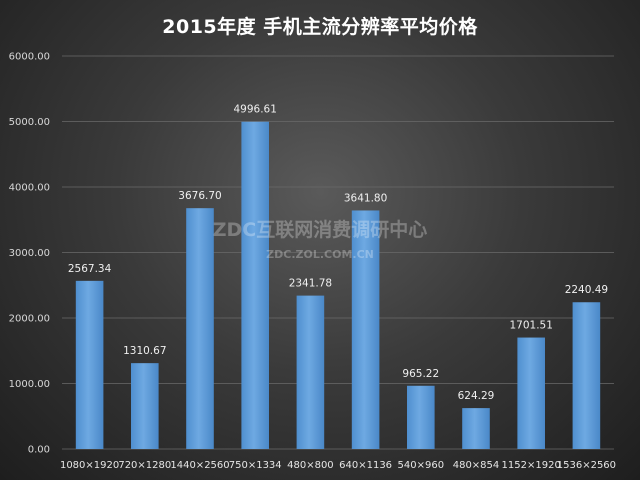 The image size is (640, 480). Describe the element at coordinates (476, 396) in the screenshot. I see `data-label: 624.29` at that location.